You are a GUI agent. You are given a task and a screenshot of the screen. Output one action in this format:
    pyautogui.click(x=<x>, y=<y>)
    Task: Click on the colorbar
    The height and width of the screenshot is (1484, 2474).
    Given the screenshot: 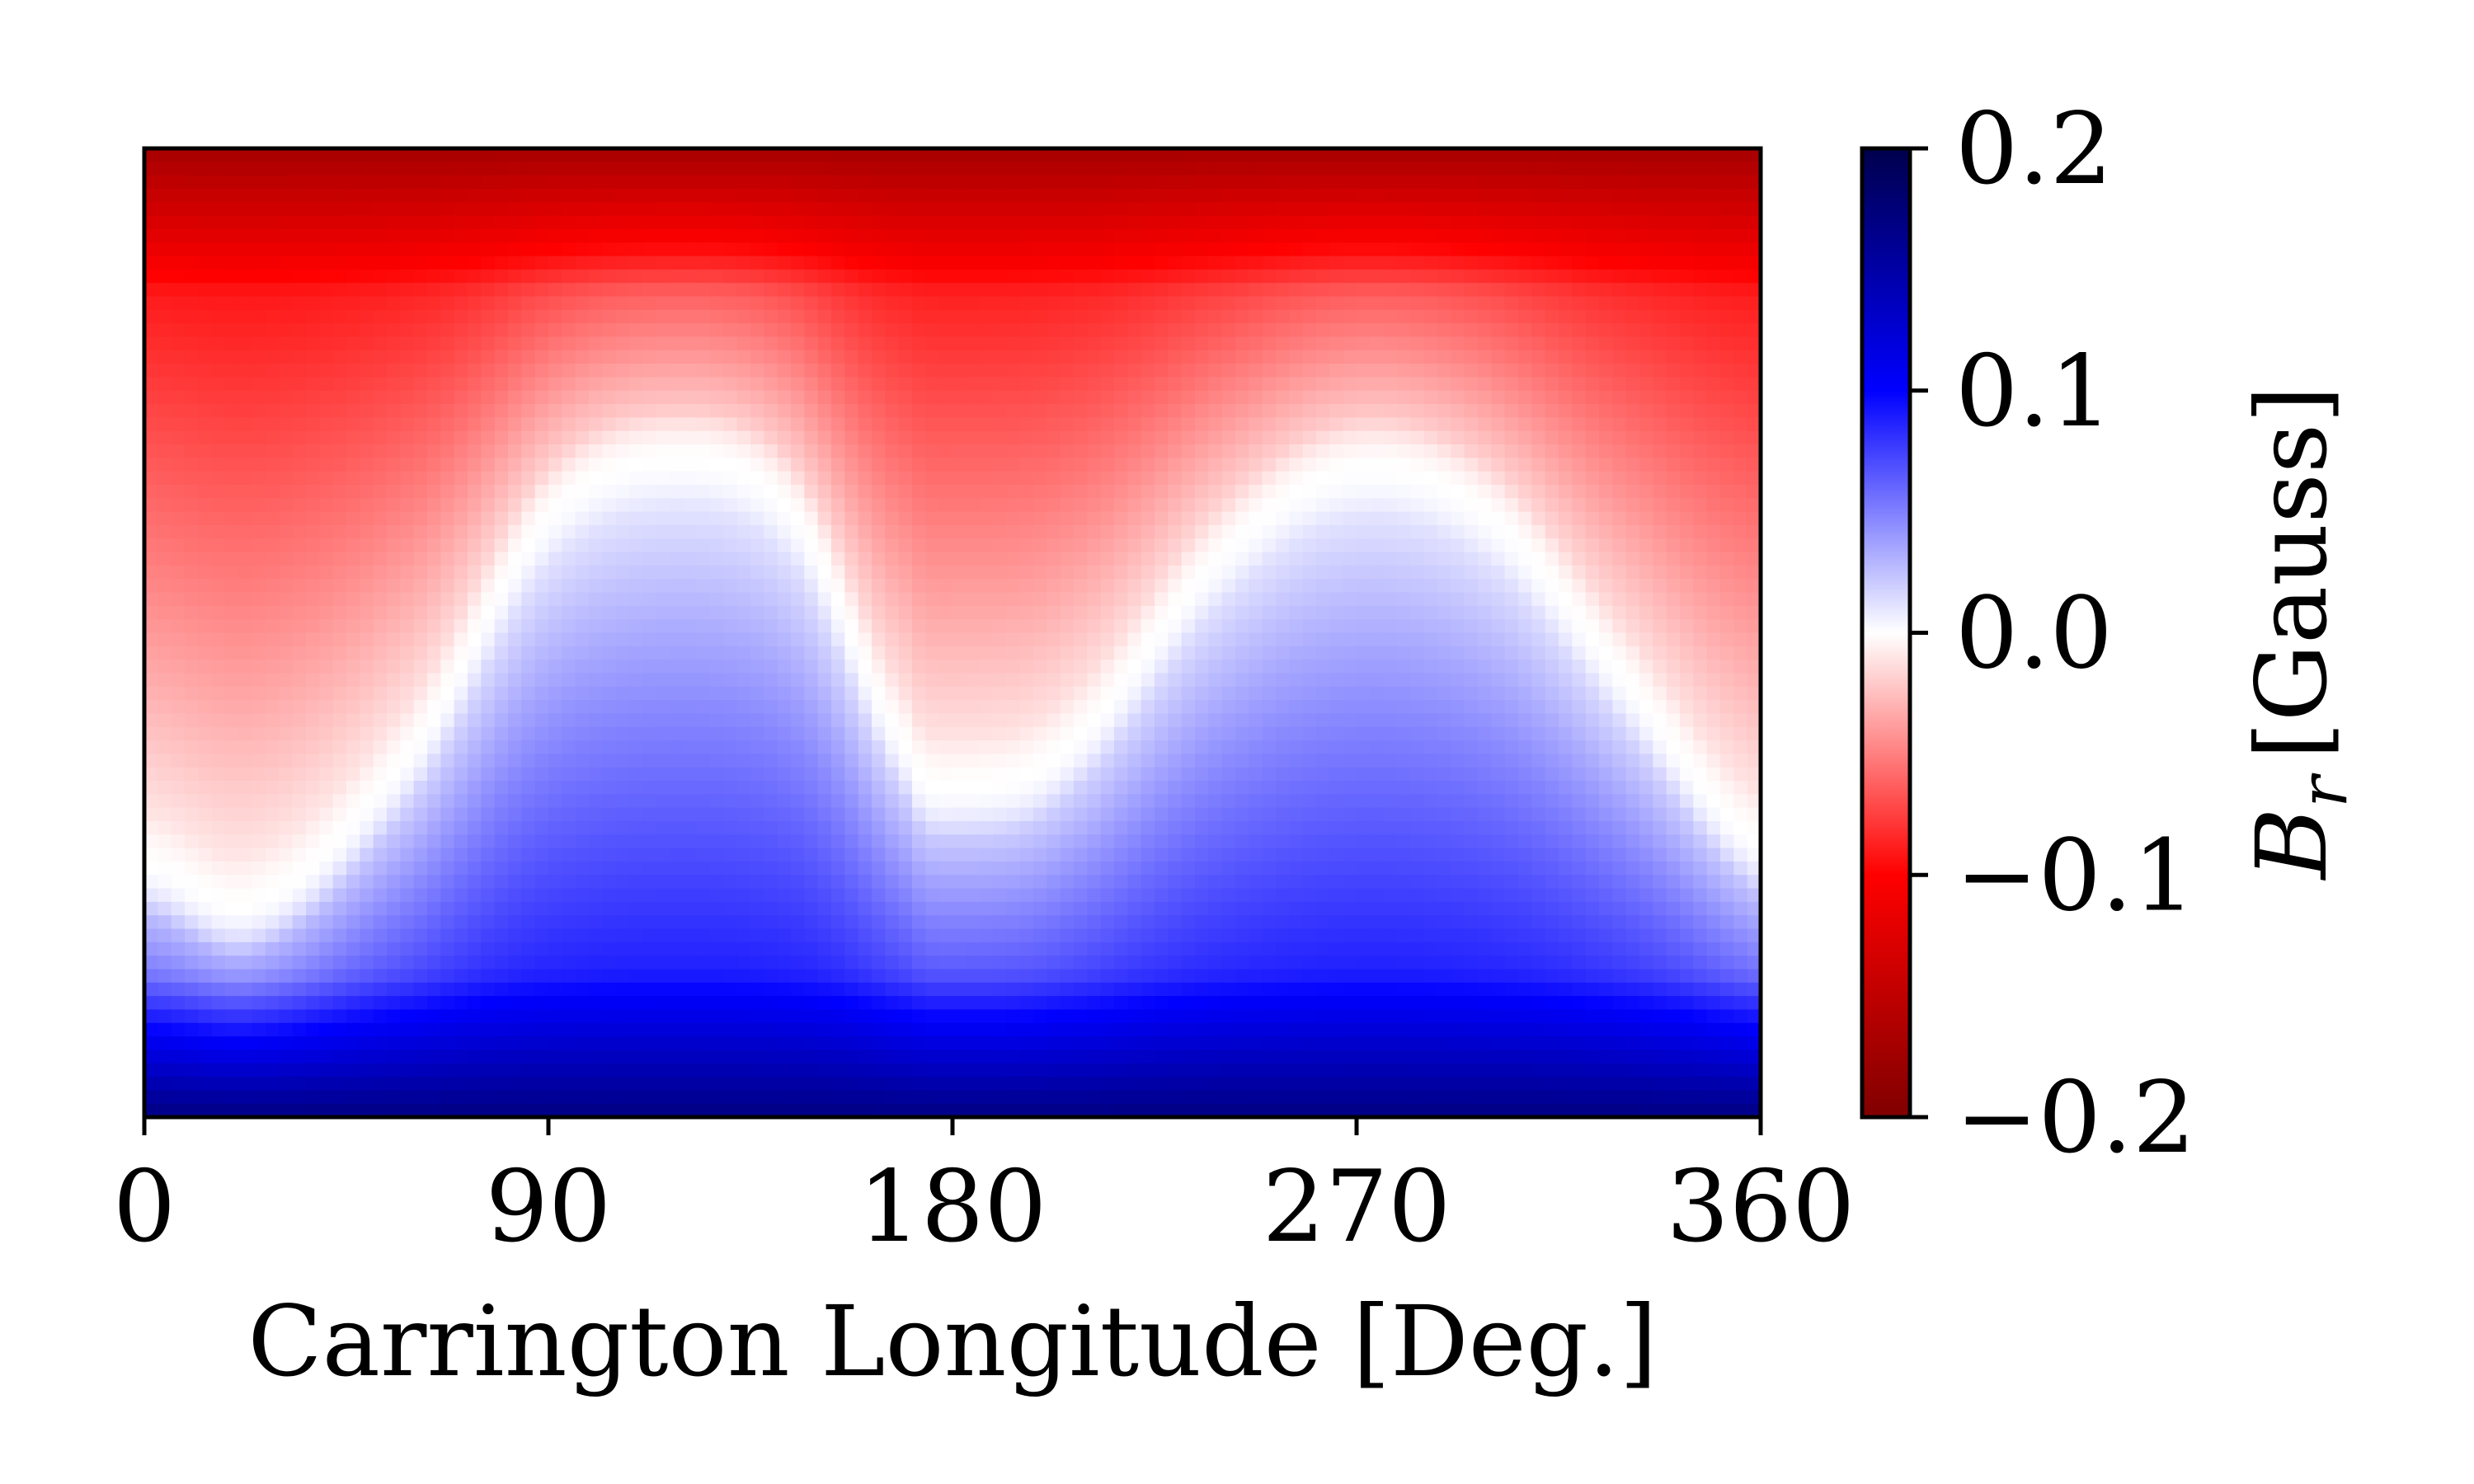 What is the action you would take?
    pyautogui.click(x=1886, y=632)
    